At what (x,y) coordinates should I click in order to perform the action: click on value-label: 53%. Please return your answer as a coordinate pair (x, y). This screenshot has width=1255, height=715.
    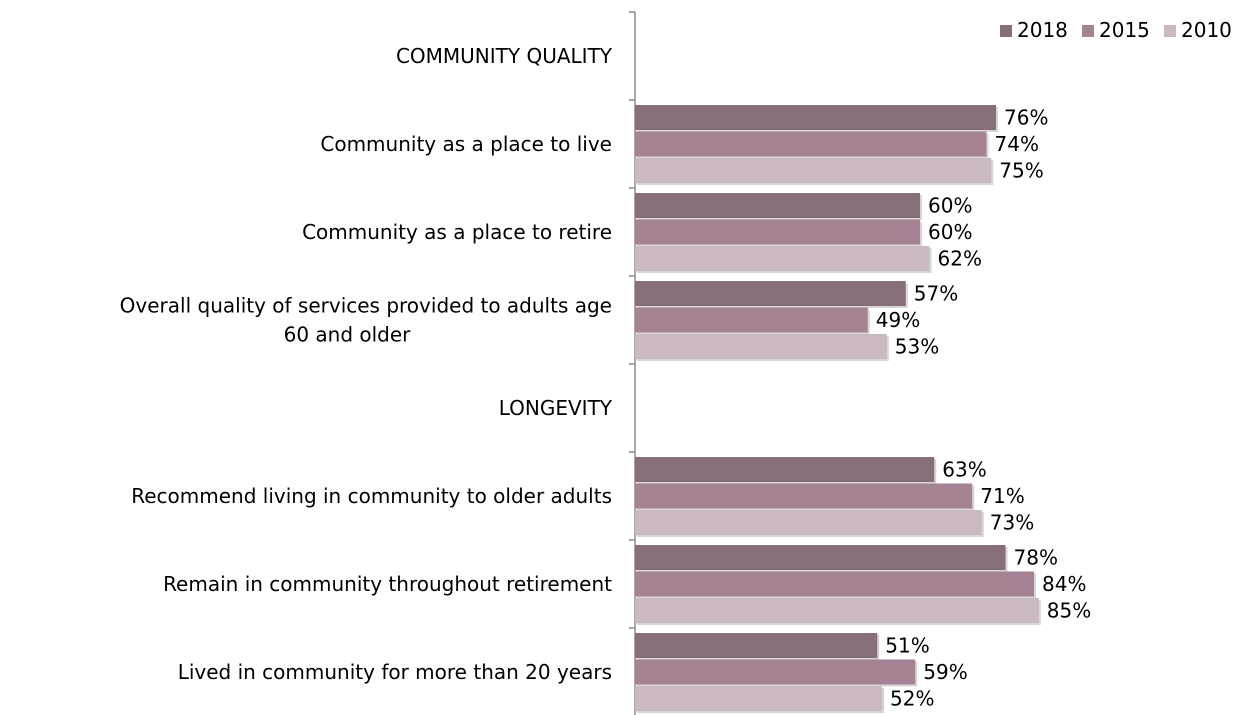
    Looking at the image, I should click on (917, 347).